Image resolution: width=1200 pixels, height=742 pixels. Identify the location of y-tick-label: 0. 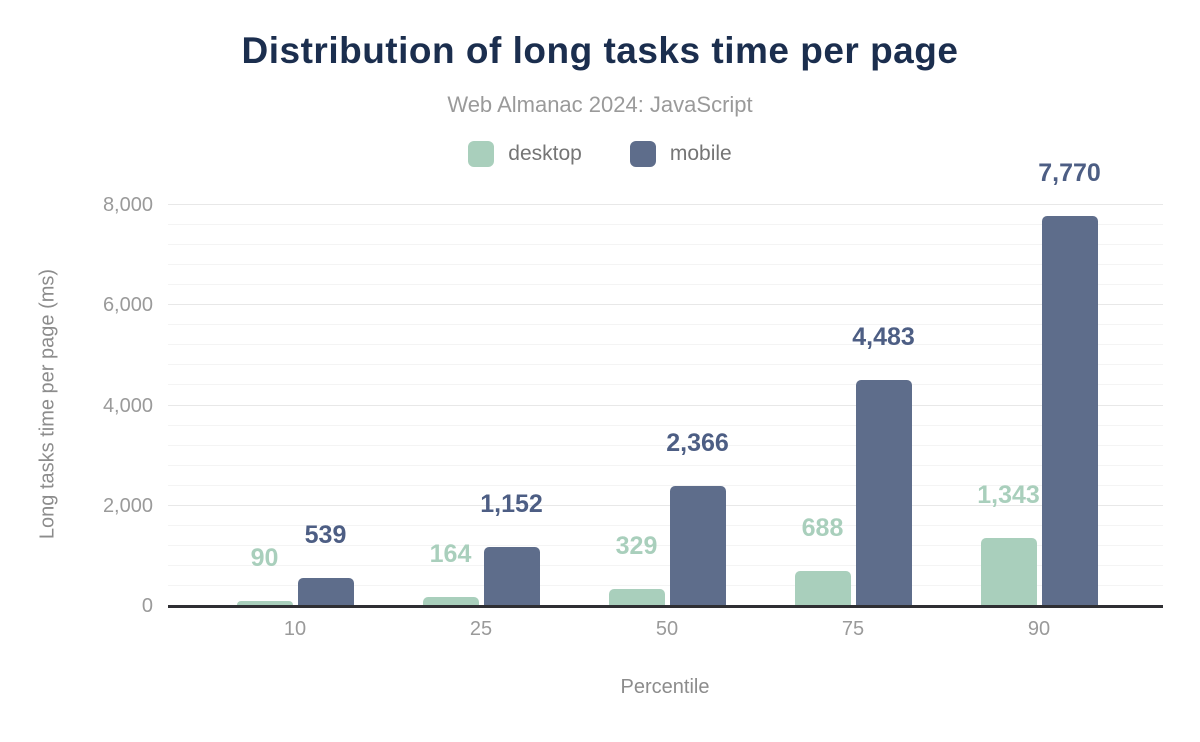
(147, 606).